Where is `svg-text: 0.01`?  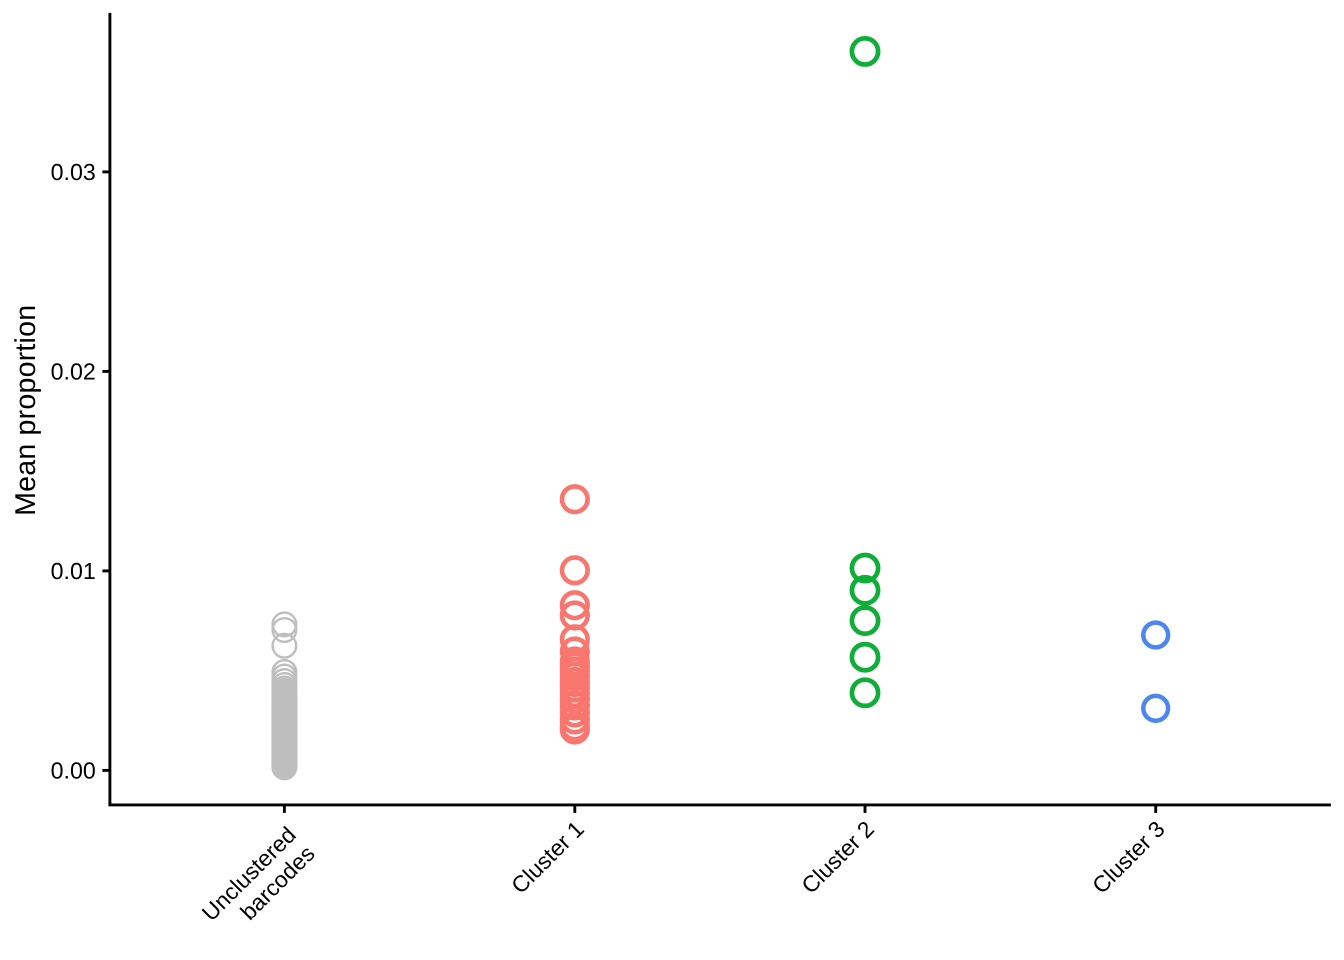
svg-text: 0.01 is located at coordinates (73, 571).